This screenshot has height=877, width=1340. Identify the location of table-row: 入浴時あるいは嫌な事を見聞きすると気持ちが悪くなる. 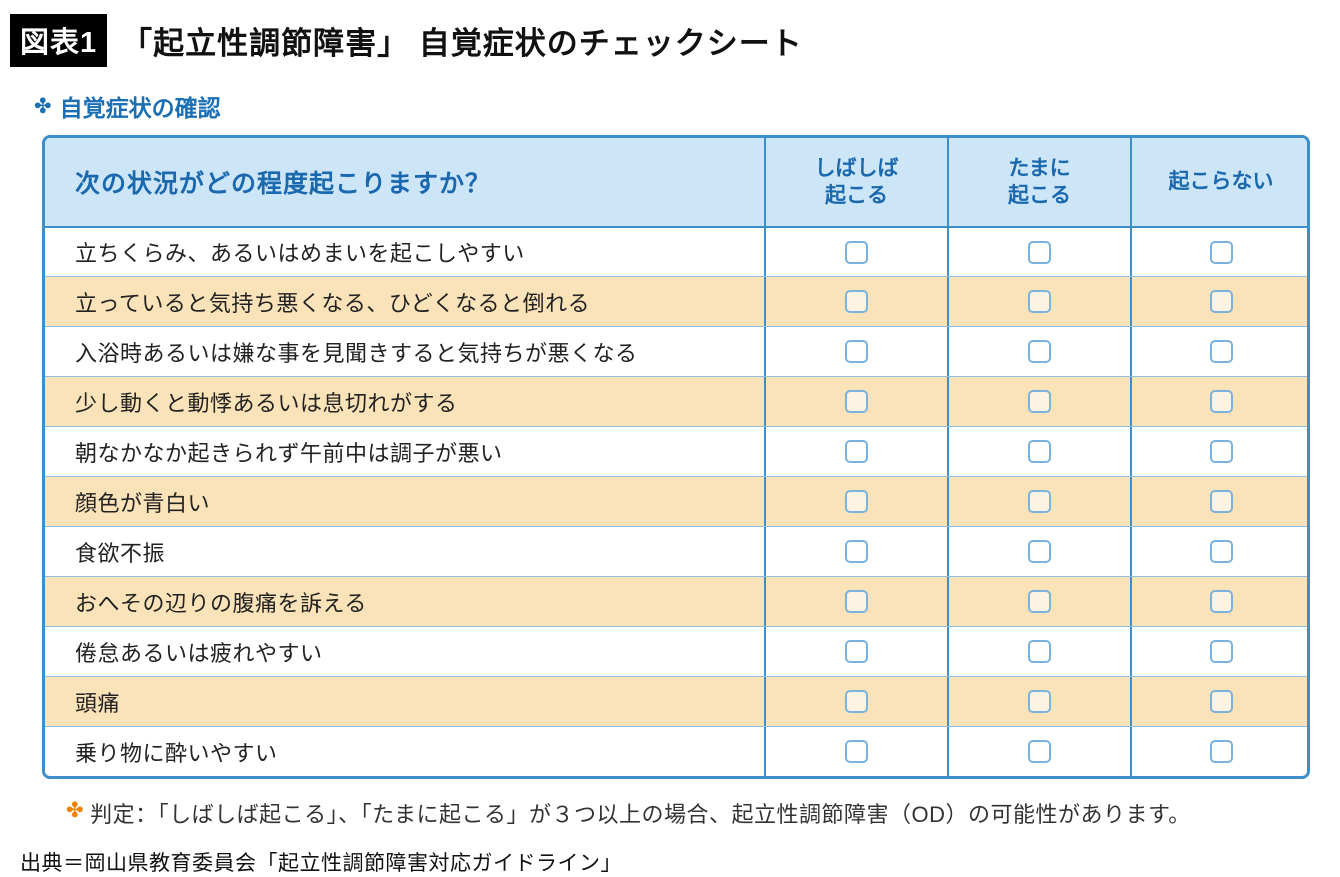
(676, 351).